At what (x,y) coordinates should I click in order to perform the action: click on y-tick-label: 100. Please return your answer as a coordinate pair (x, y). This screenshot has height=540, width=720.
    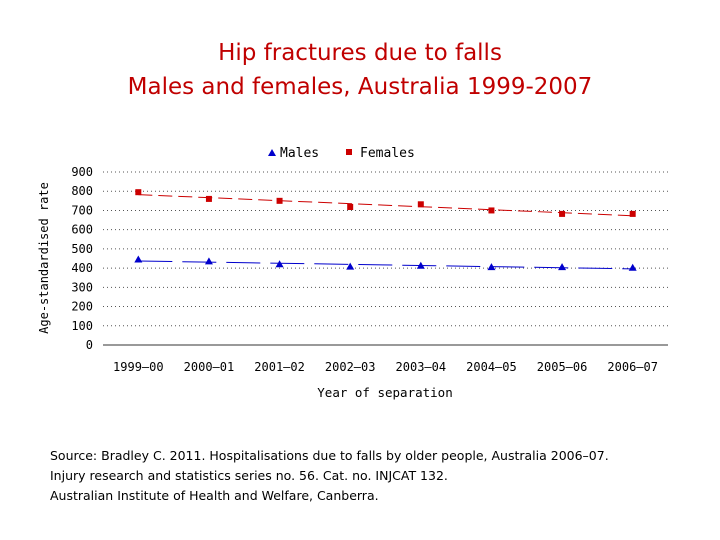
    Looking at the image, I should click on (82, 326).